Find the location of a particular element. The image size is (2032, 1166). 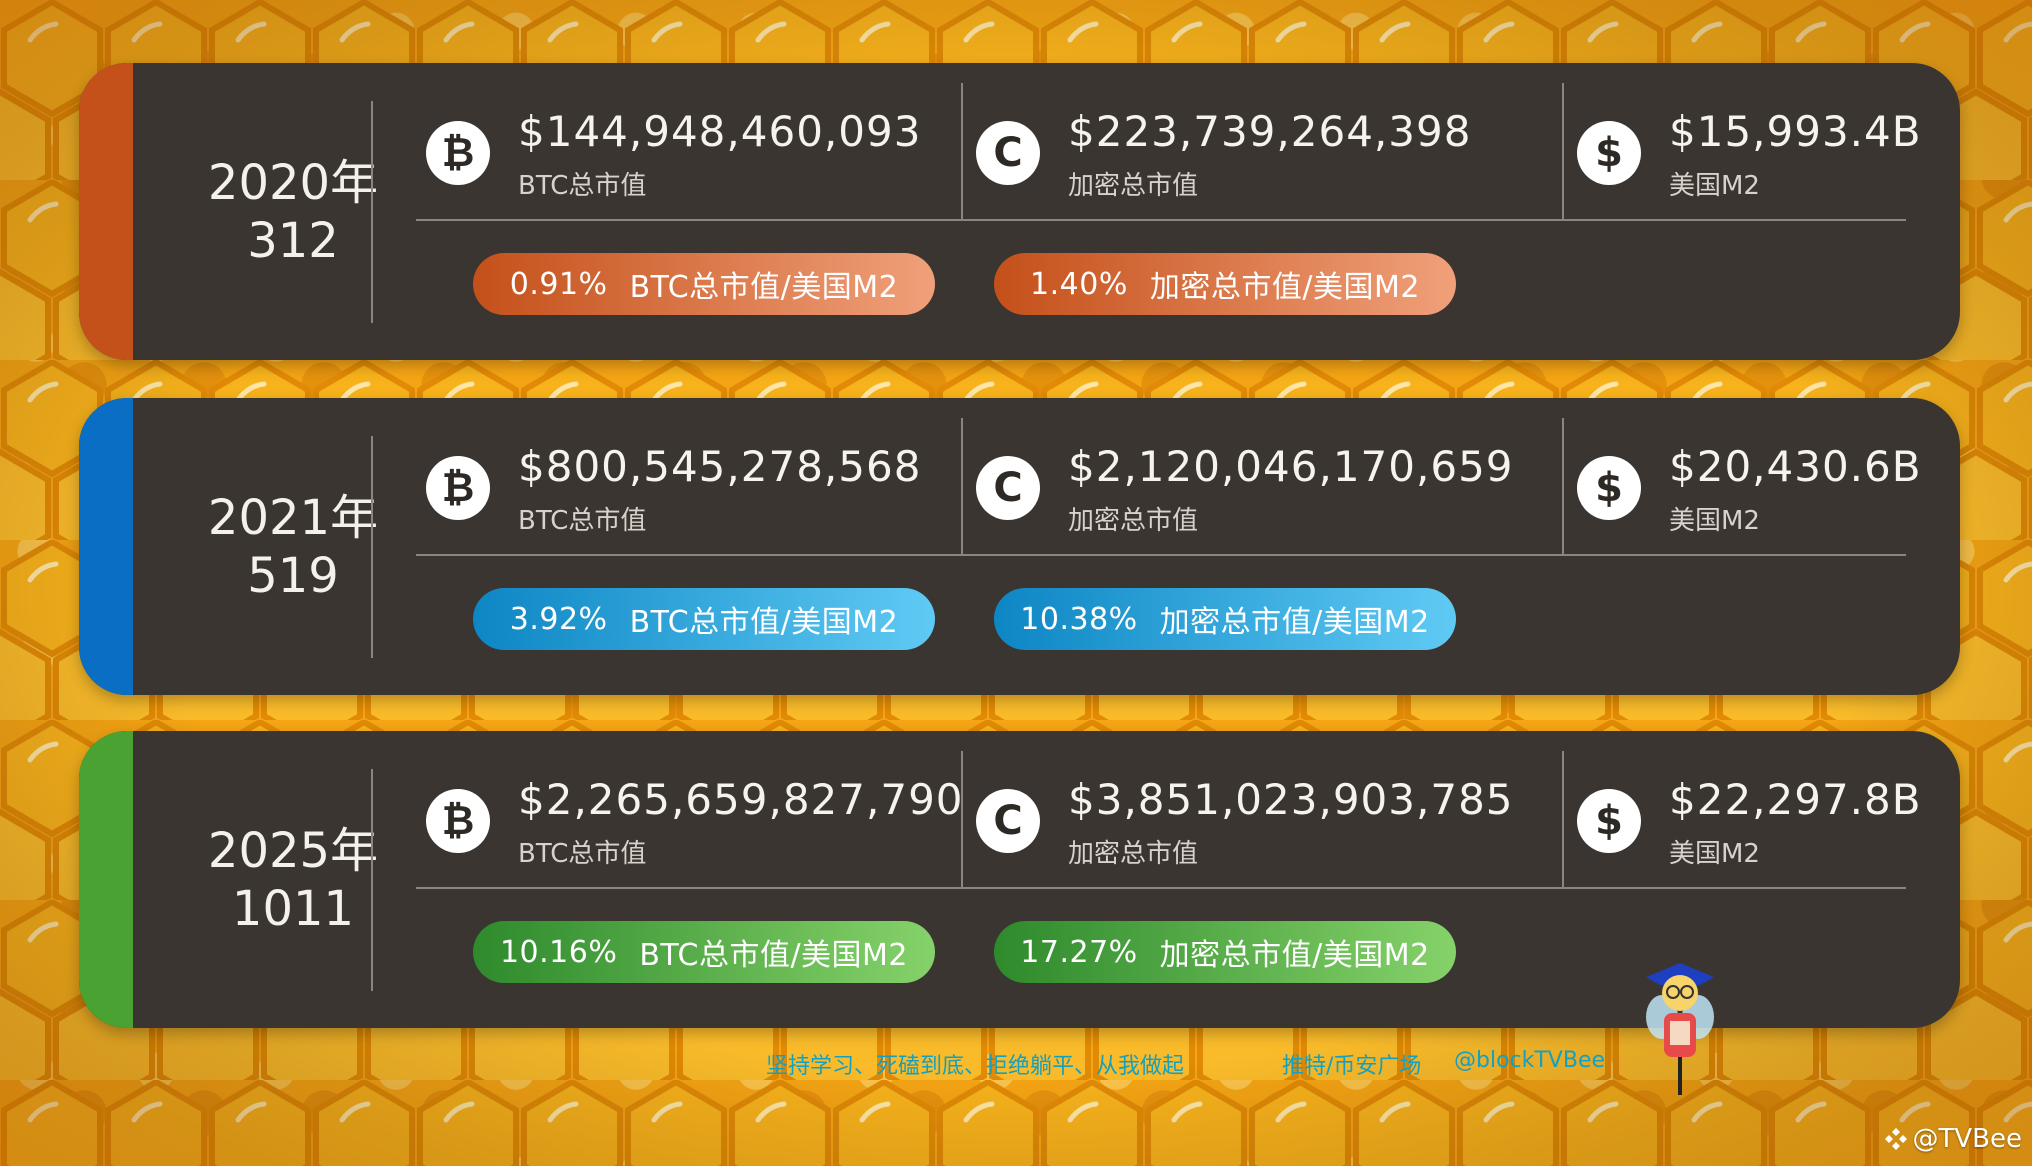

crypto-m2-ratio-value: 1.40% is located at coordinates (1079, 284).